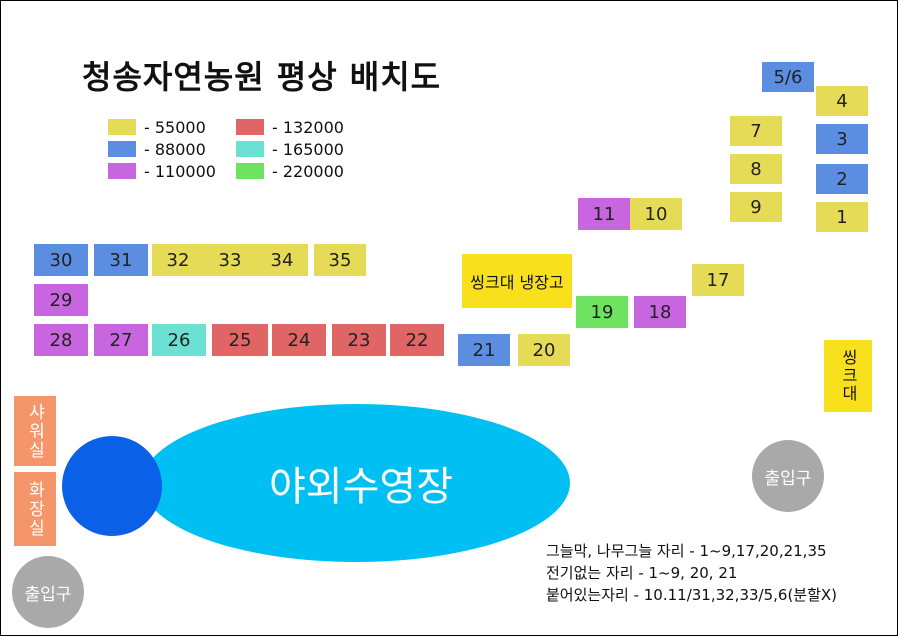 The image size is (900, 638). Describe the element at coordinates (121, 340) in the screenshot. I see `plot-27: 27` at that location.